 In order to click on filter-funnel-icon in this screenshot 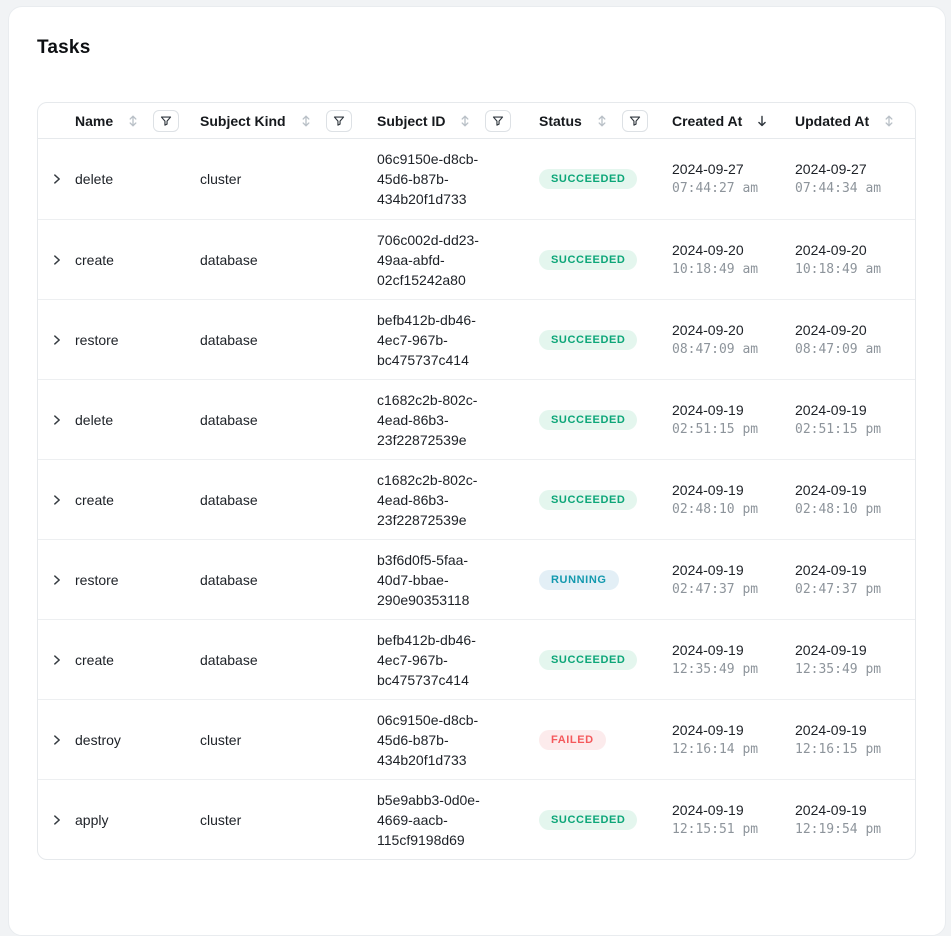, I will do `click(166, 120)`.